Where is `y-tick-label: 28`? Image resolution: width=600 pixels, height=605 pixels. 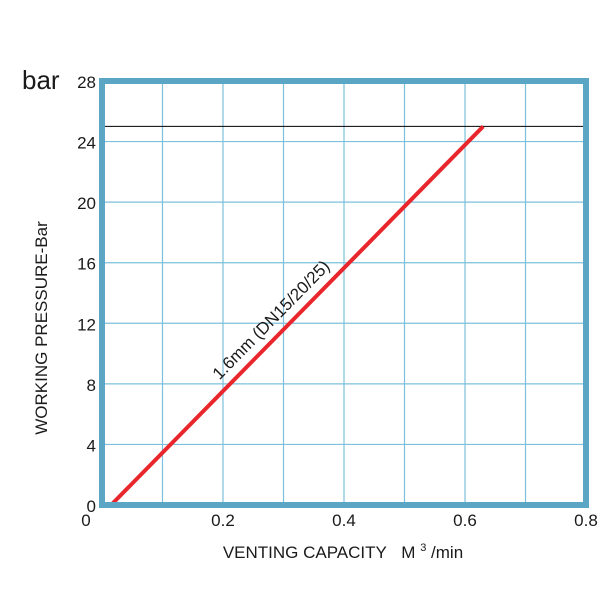
y-tick-label: 28 is located at coordinates (86, 82).